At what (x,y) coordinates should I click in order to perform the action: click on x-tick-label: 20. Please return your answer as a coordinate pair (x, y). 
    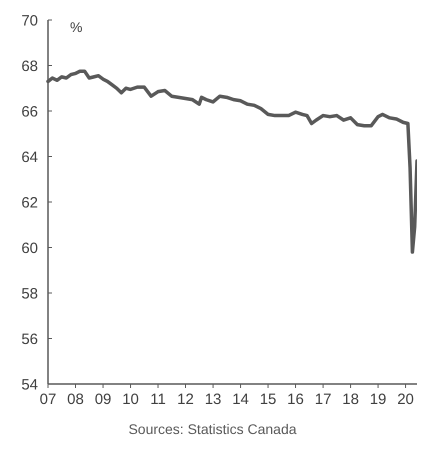
    Looking at the image, I should click on (405, 399).